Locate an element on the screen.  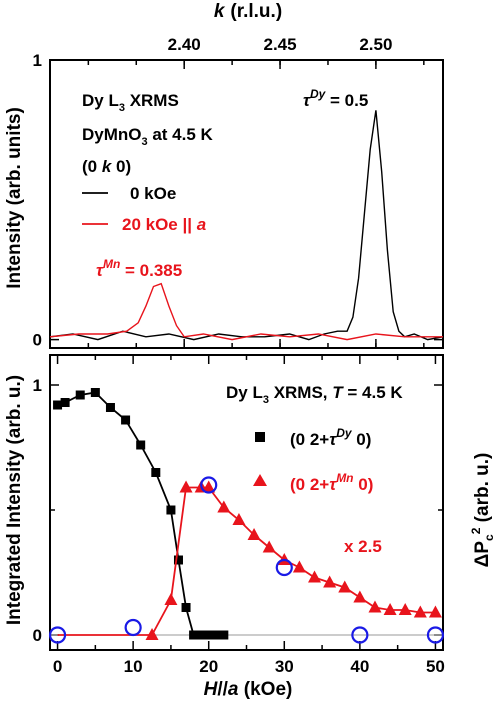
legend-label-20koe: 20 kOe || a is located at coordinates (164, 224).